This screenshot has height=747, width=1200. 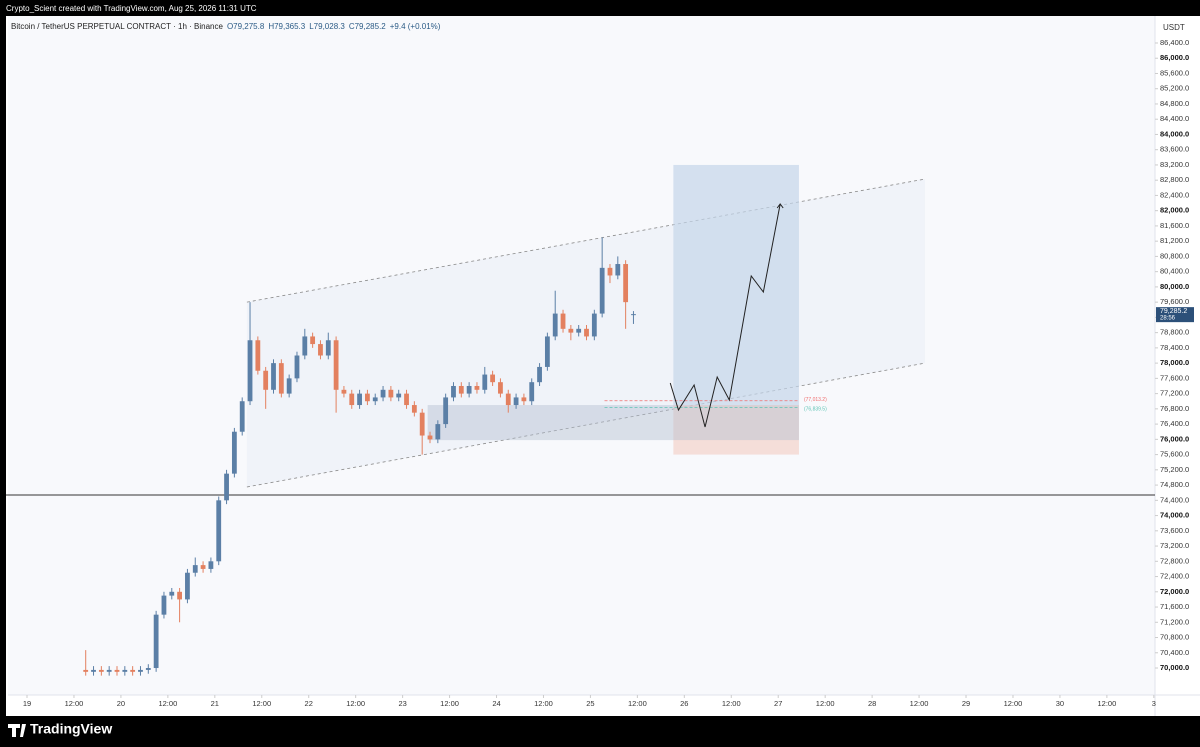 I want to click on y-tick-label: 73,200.0, so click(x=1174, y=545).